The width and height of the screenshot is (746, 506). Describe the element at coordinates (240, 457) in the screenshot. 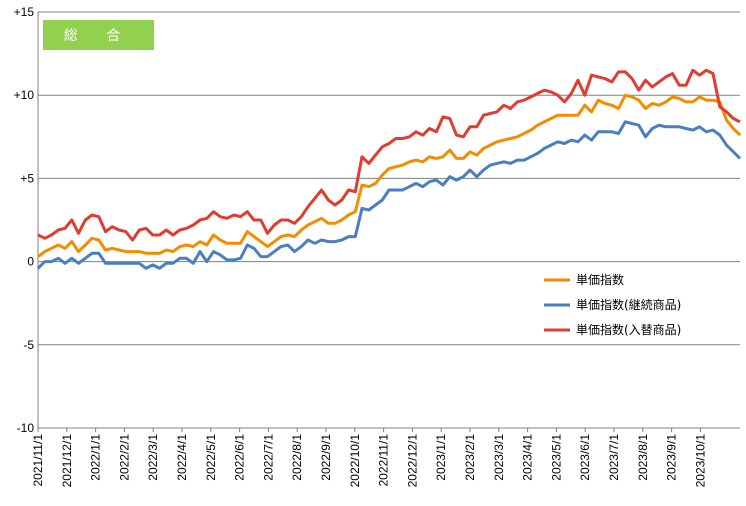

I see `x-tick-label: 2022/6/1` at that location.